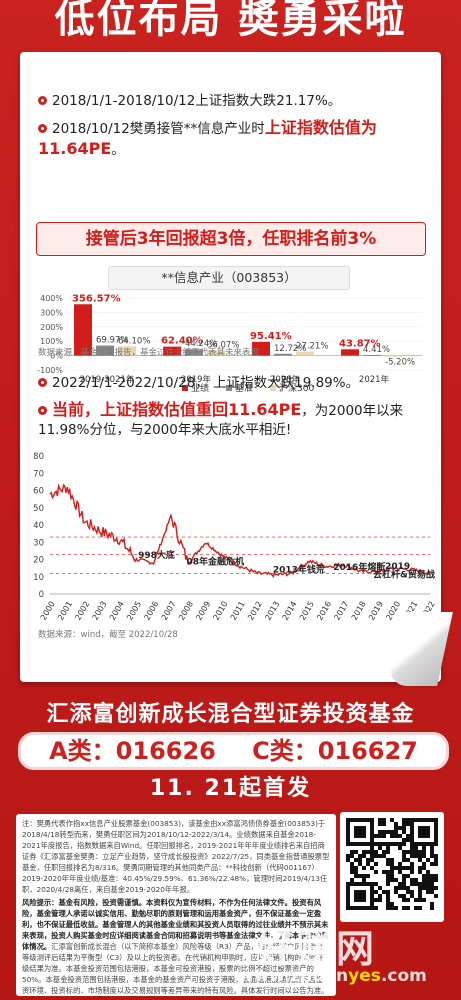 This screenshot has width=461, height=1000. Describe the element at coordinates (112, 341) in the screenshot. I see `data-label: 69.97%` at that location.